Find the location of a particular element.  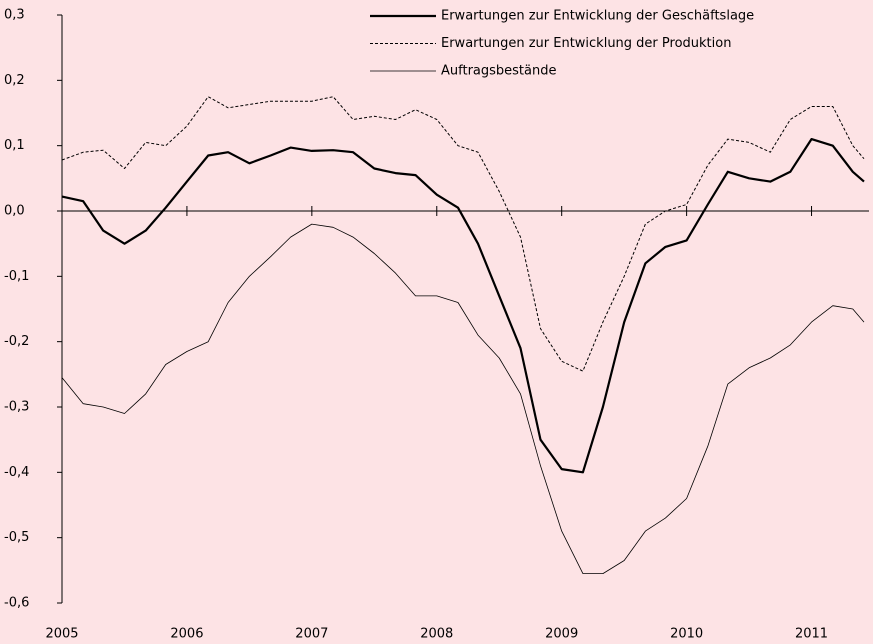

y-tick-label: 0,1 is located at coordinates (14, 145).